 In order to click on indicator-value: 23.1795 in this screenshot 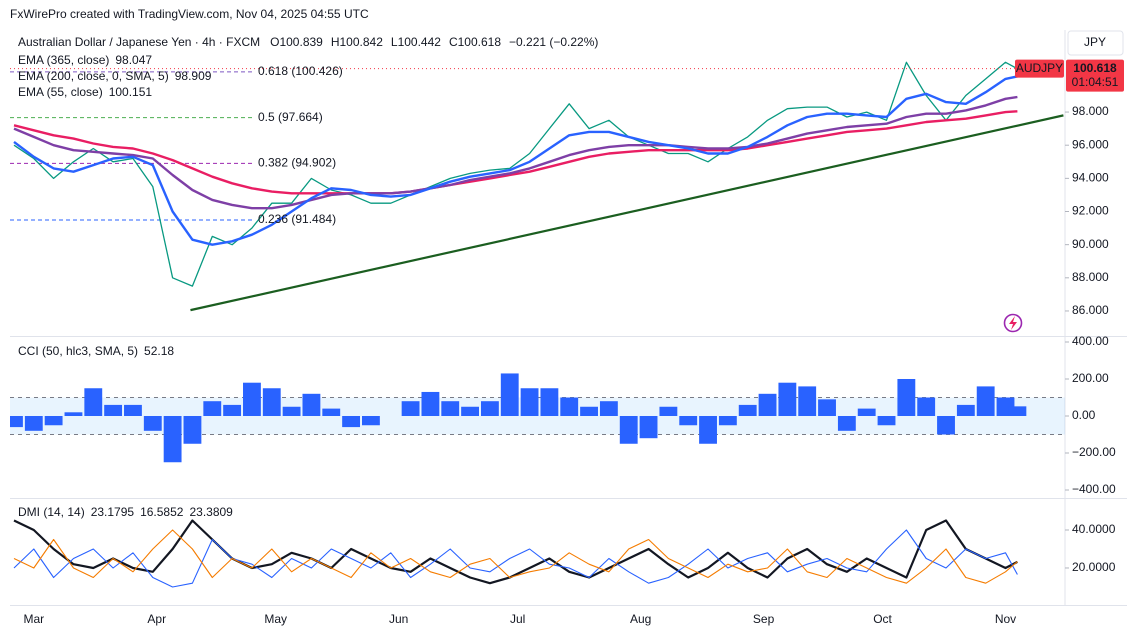, I will do `click(113, 512)`.